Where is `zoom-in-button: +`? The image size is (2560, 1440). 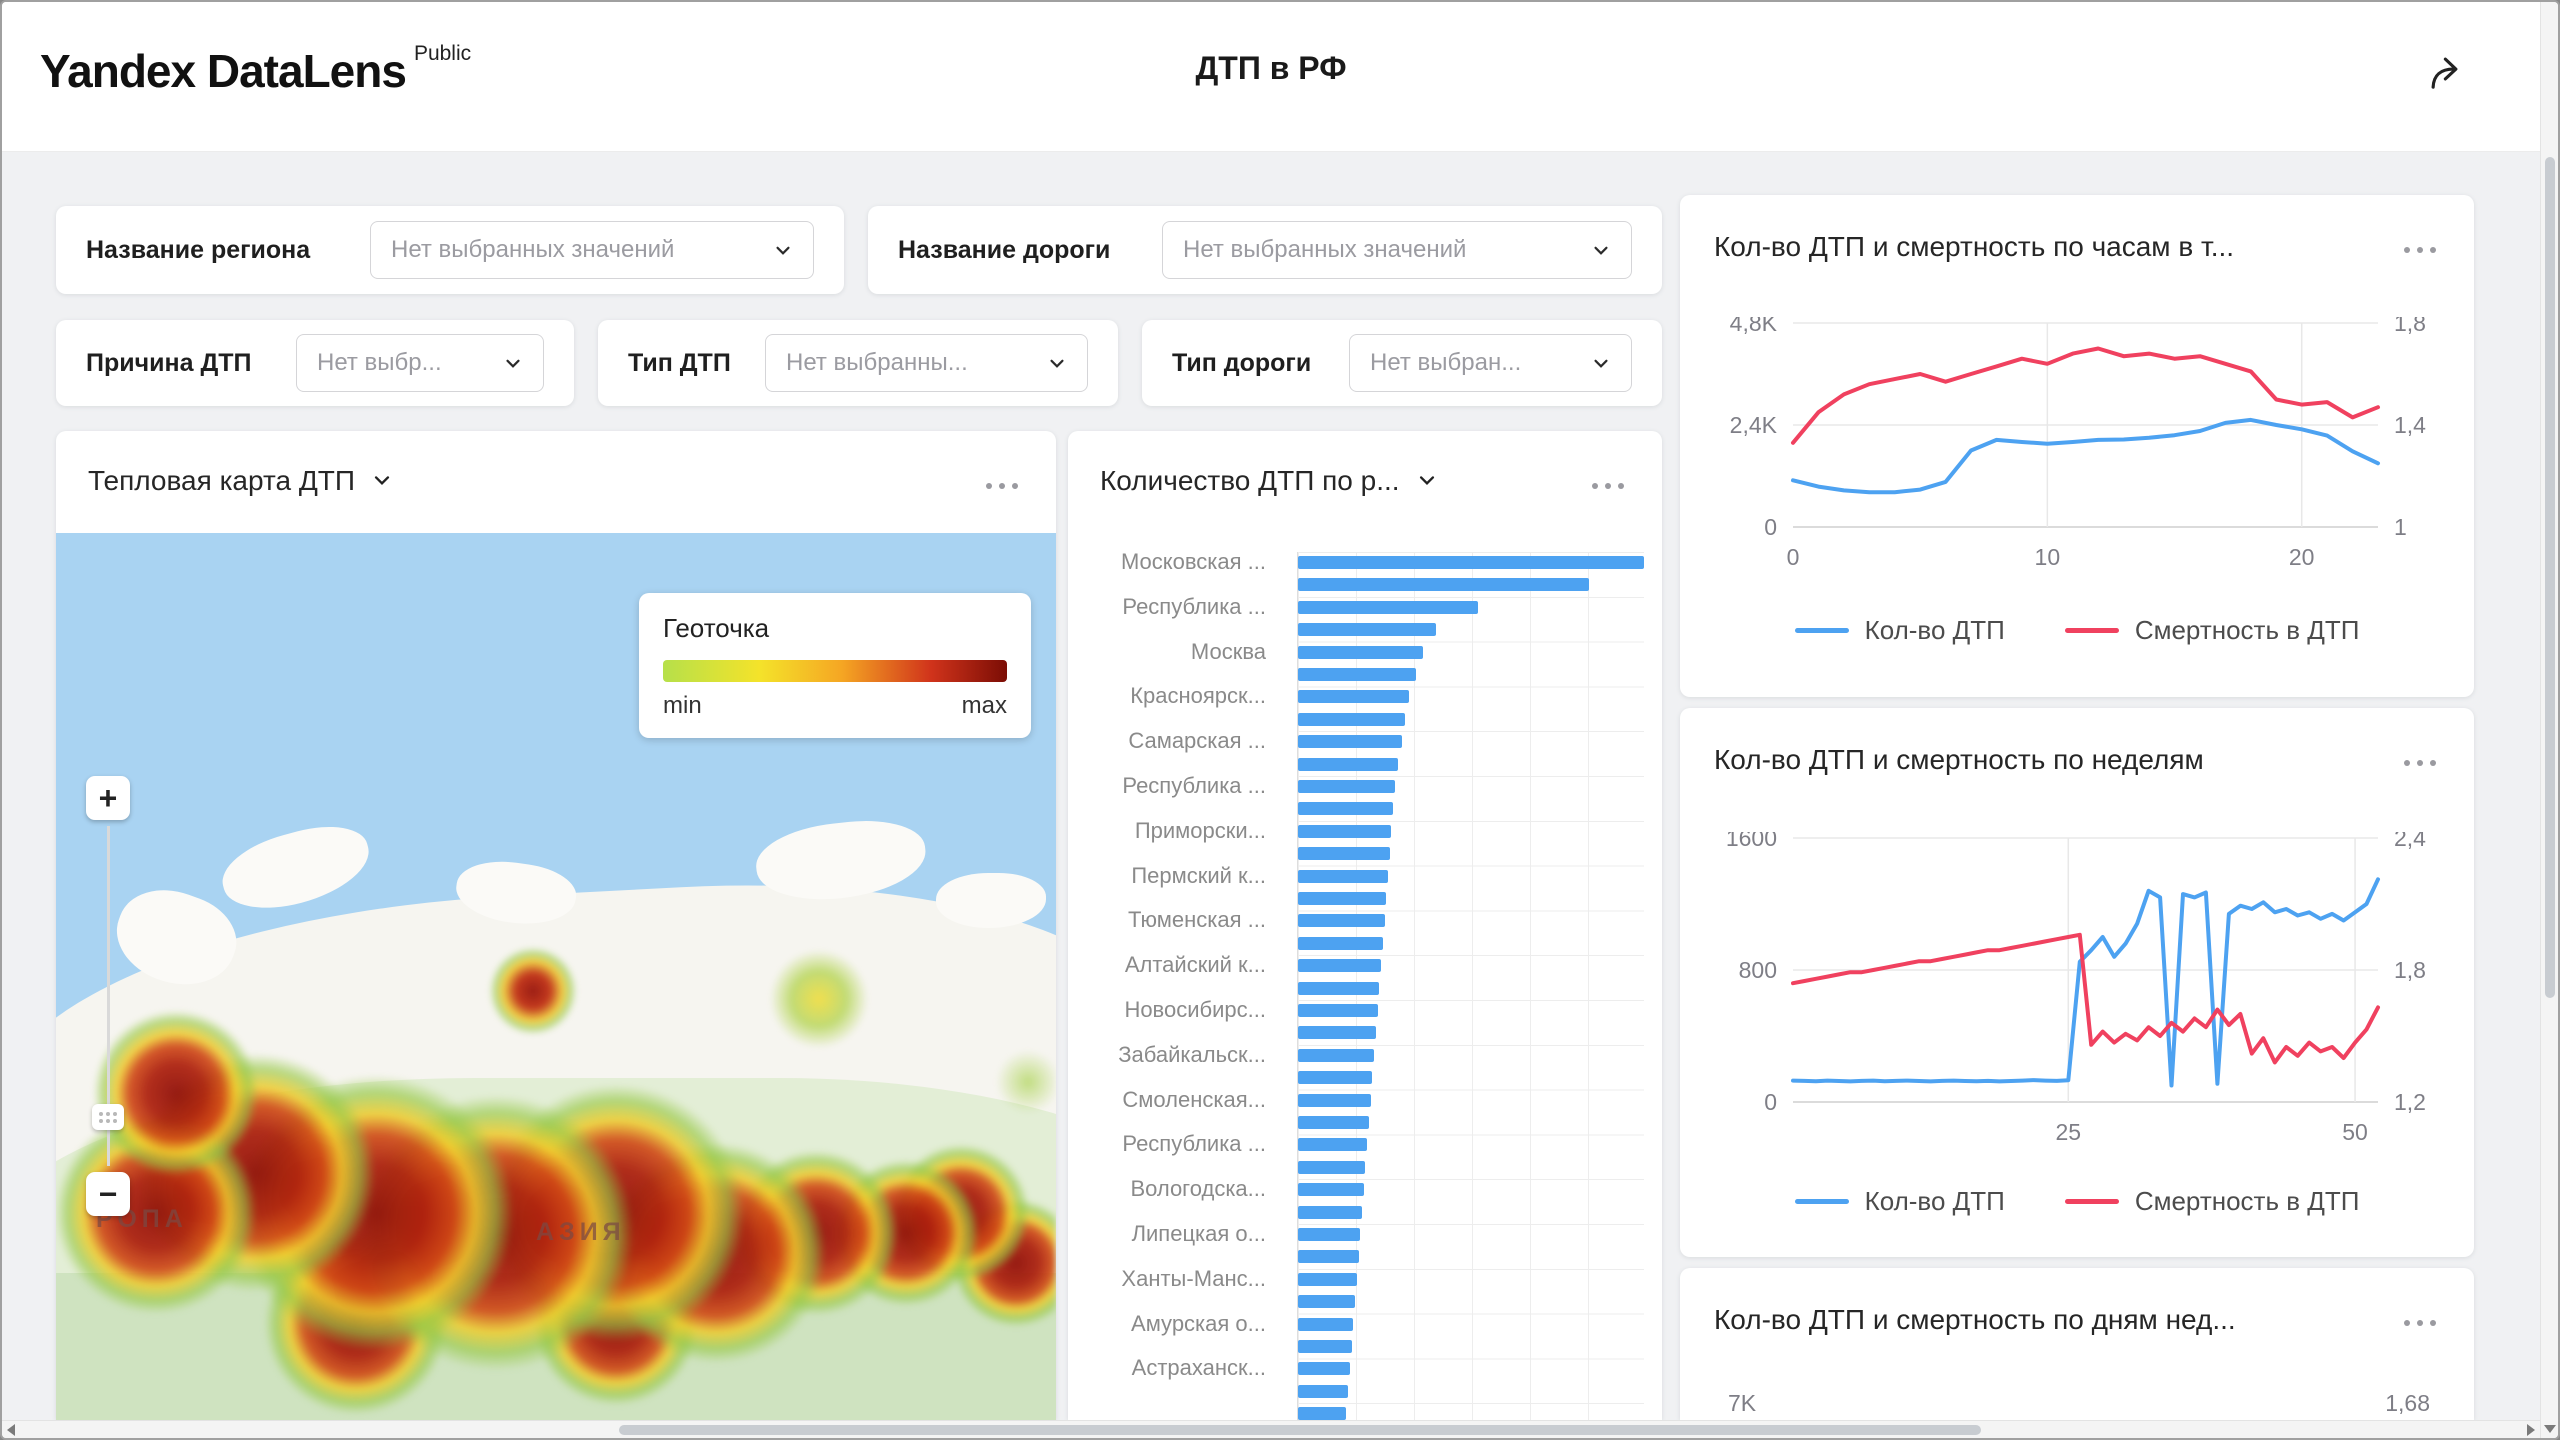 zoom-in-button: + is located at coordinates (108, 798).